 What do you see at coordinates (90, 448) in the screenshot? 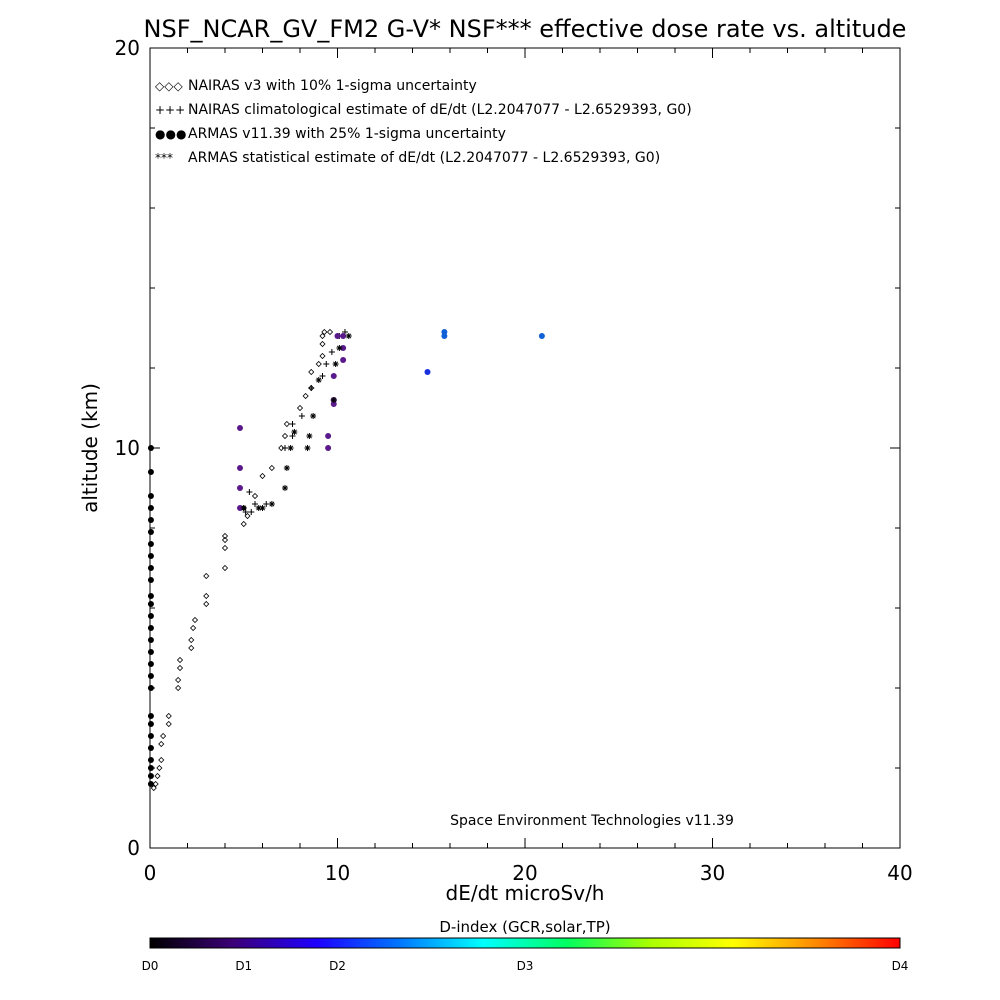
I see `y-axis-label: altitude (km)` at bounding box center [90, 448].